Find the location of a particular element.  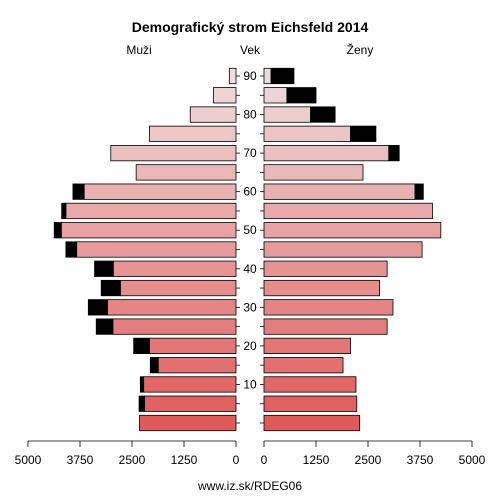

age-axis-label: Vek is located at coordinates (250, 50).